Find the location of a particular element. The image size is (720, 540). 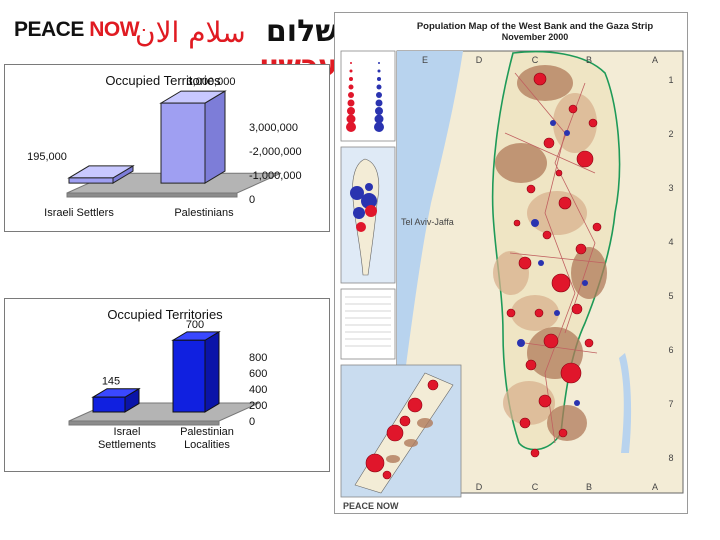

axis-tick-label: -1,000,000 is located at coordinates (275, 176).